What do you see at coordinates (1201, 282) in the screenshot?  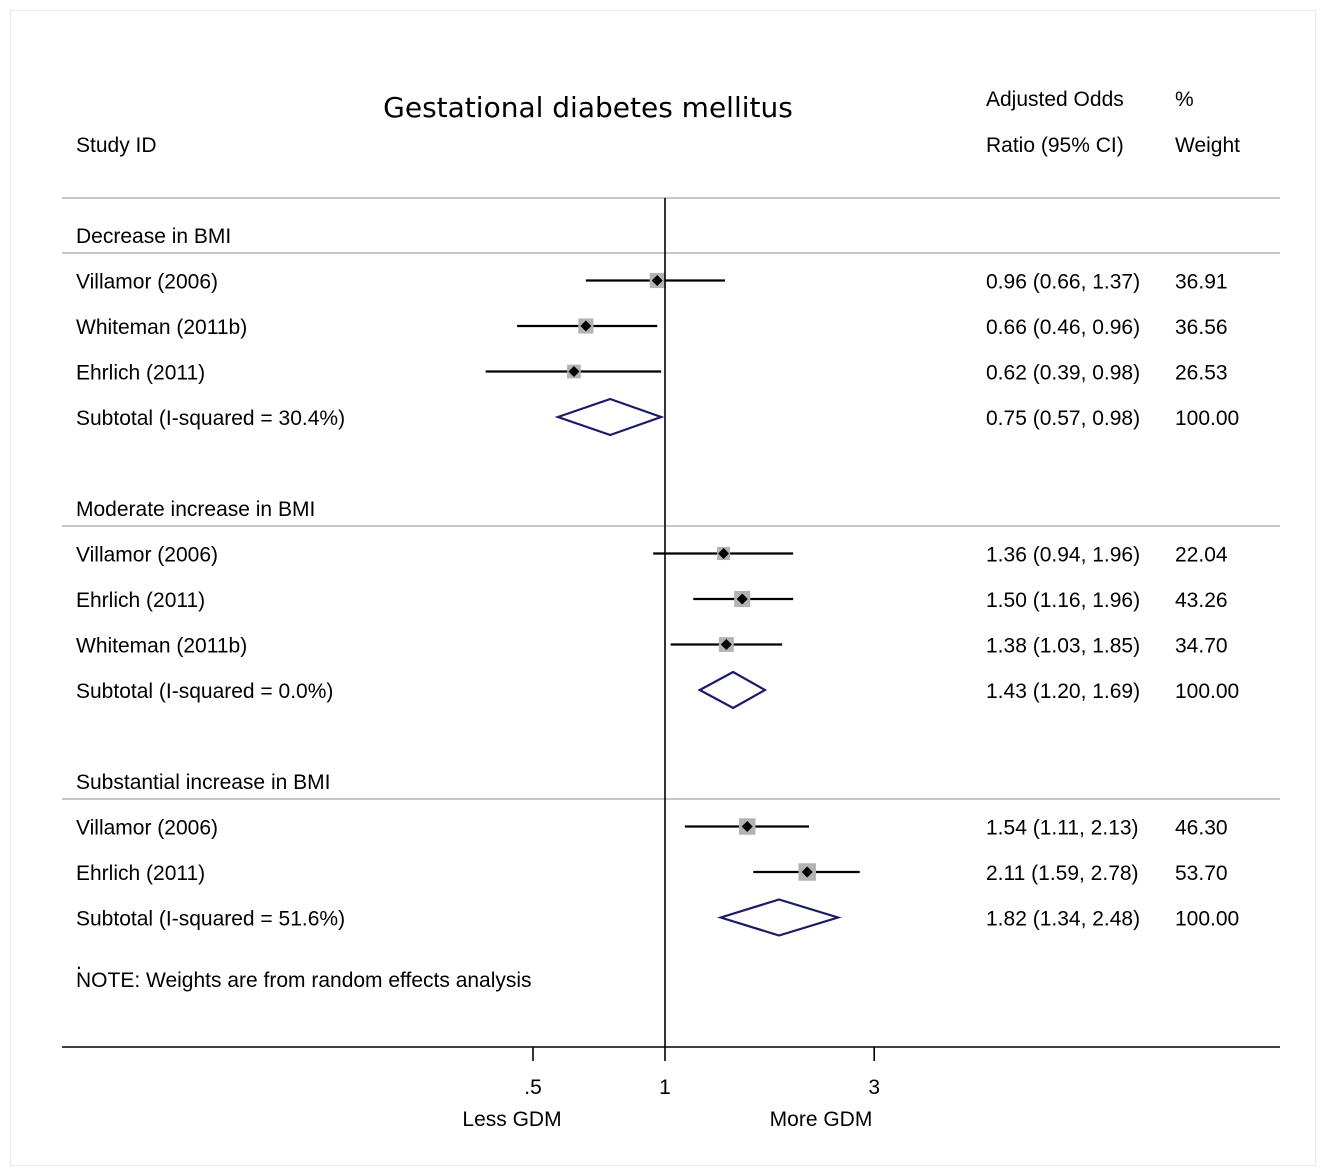 I see `weight-value: 36.91` at bounding box center [1201, 282].